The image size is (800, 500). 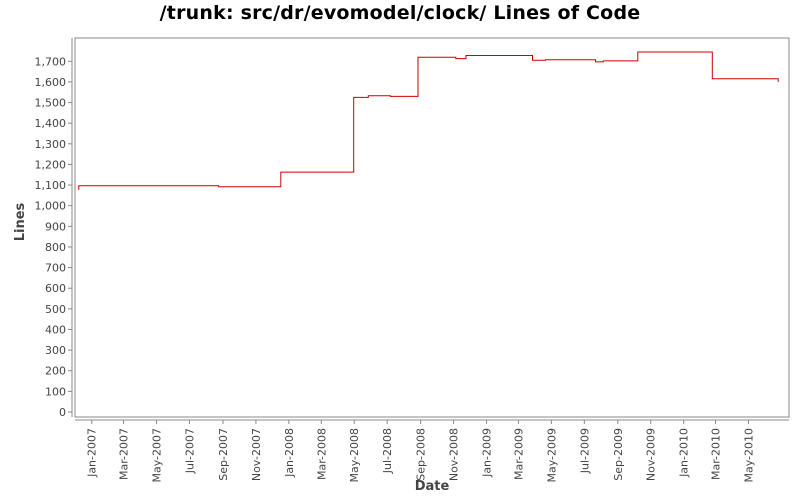 What do you see at coordinates (51, 103) in the screenshot?
I see `y-tick-label: 1,500` at bounding box center [51, 103].